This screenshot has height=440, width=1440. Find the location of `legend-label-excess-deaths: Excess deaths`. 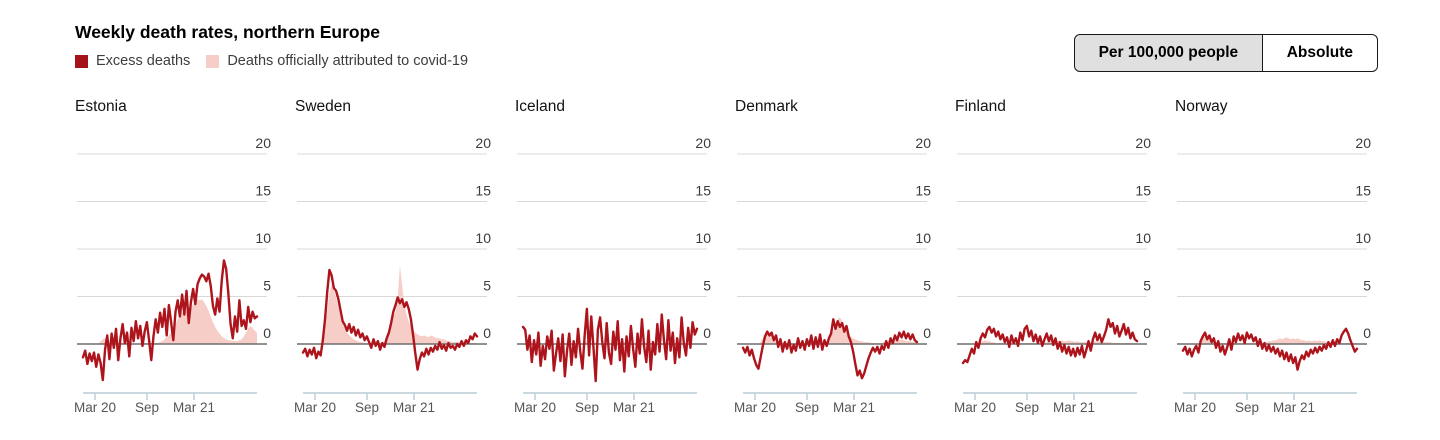

legend-label-excess-deaths: Excess deaths is located at coordinates (143, 61).